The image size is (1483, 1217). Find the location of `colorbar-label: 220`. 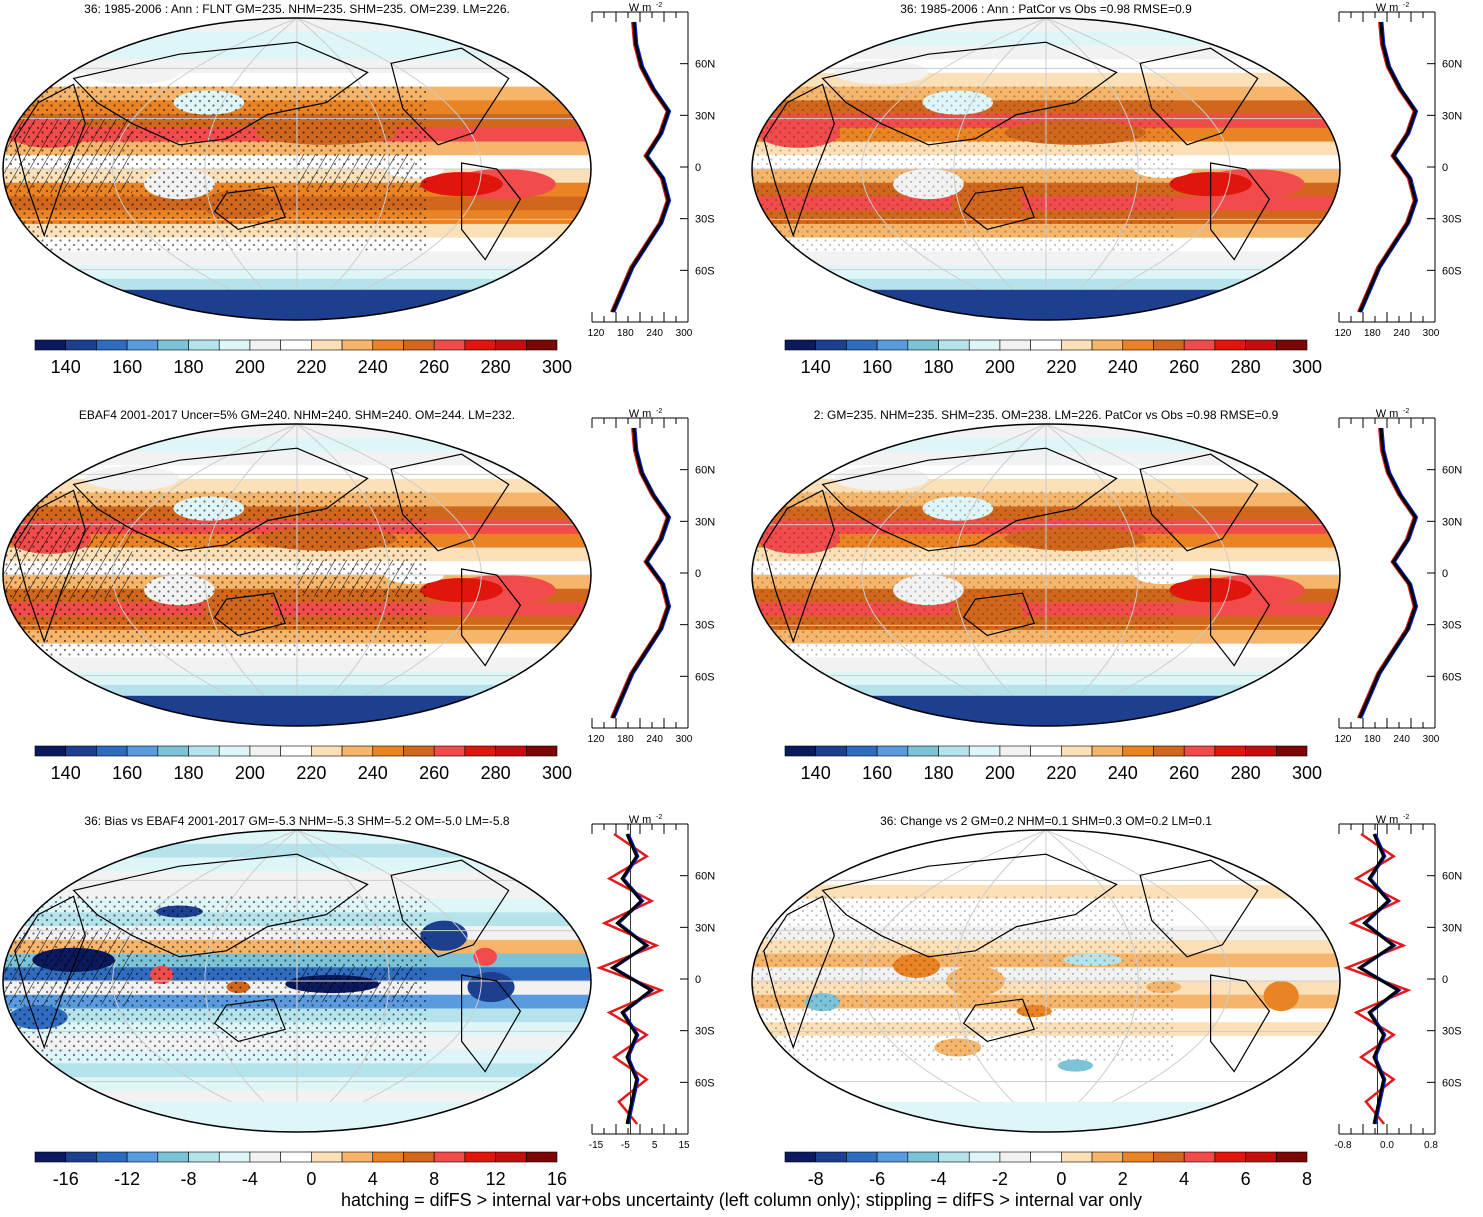

colorbar-label: 220 is located at coordinates (1061, 367).